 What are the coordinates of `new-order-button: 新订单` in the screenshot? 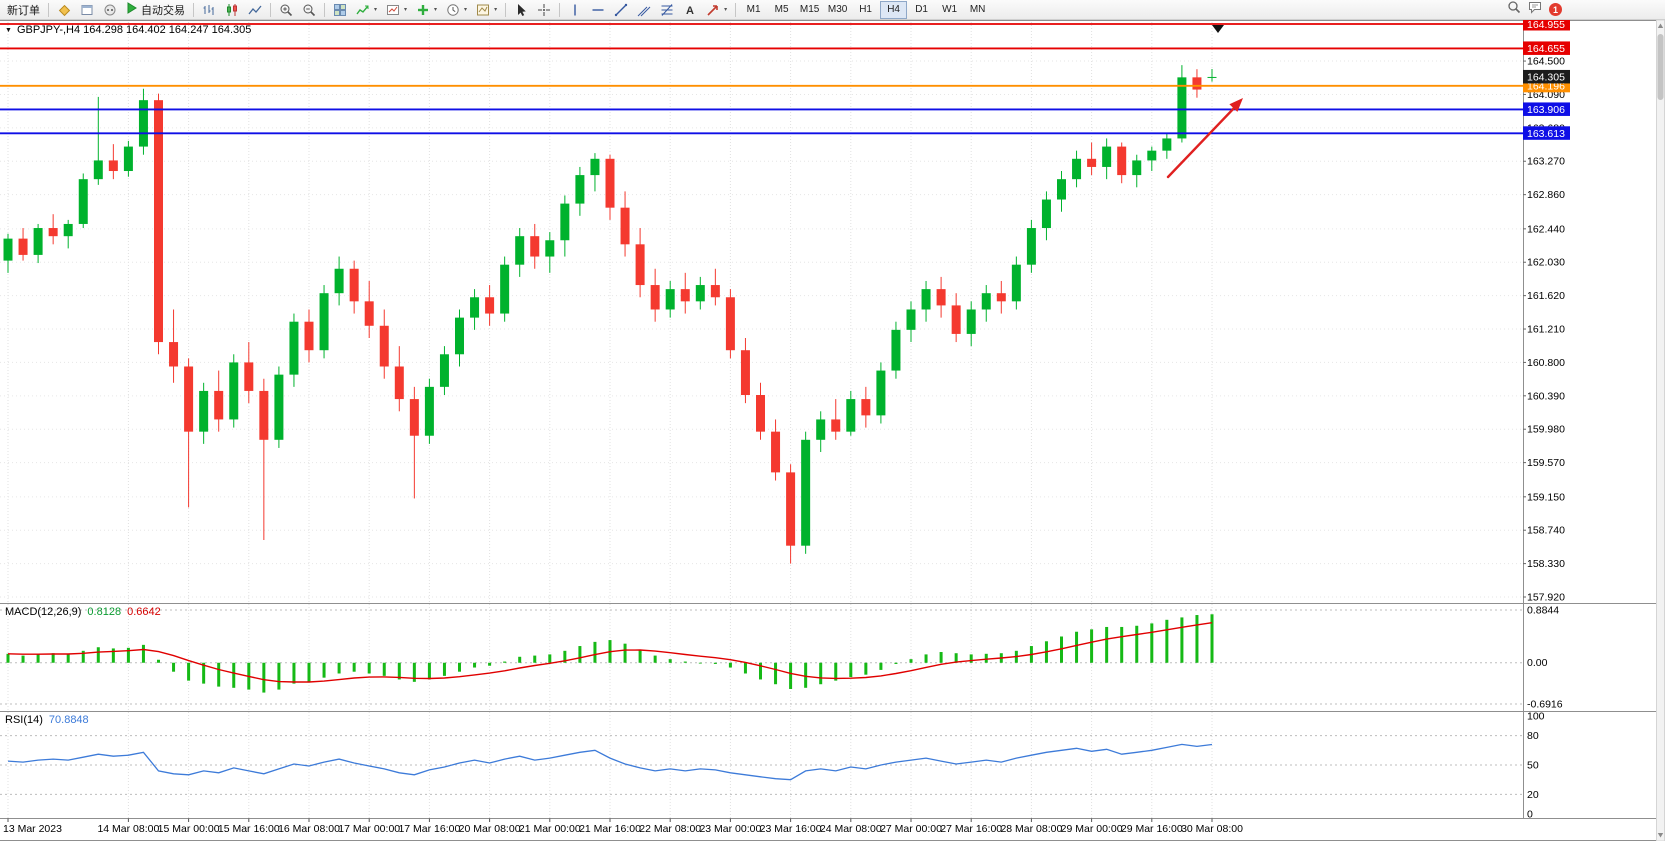 It's located at (23, 10).